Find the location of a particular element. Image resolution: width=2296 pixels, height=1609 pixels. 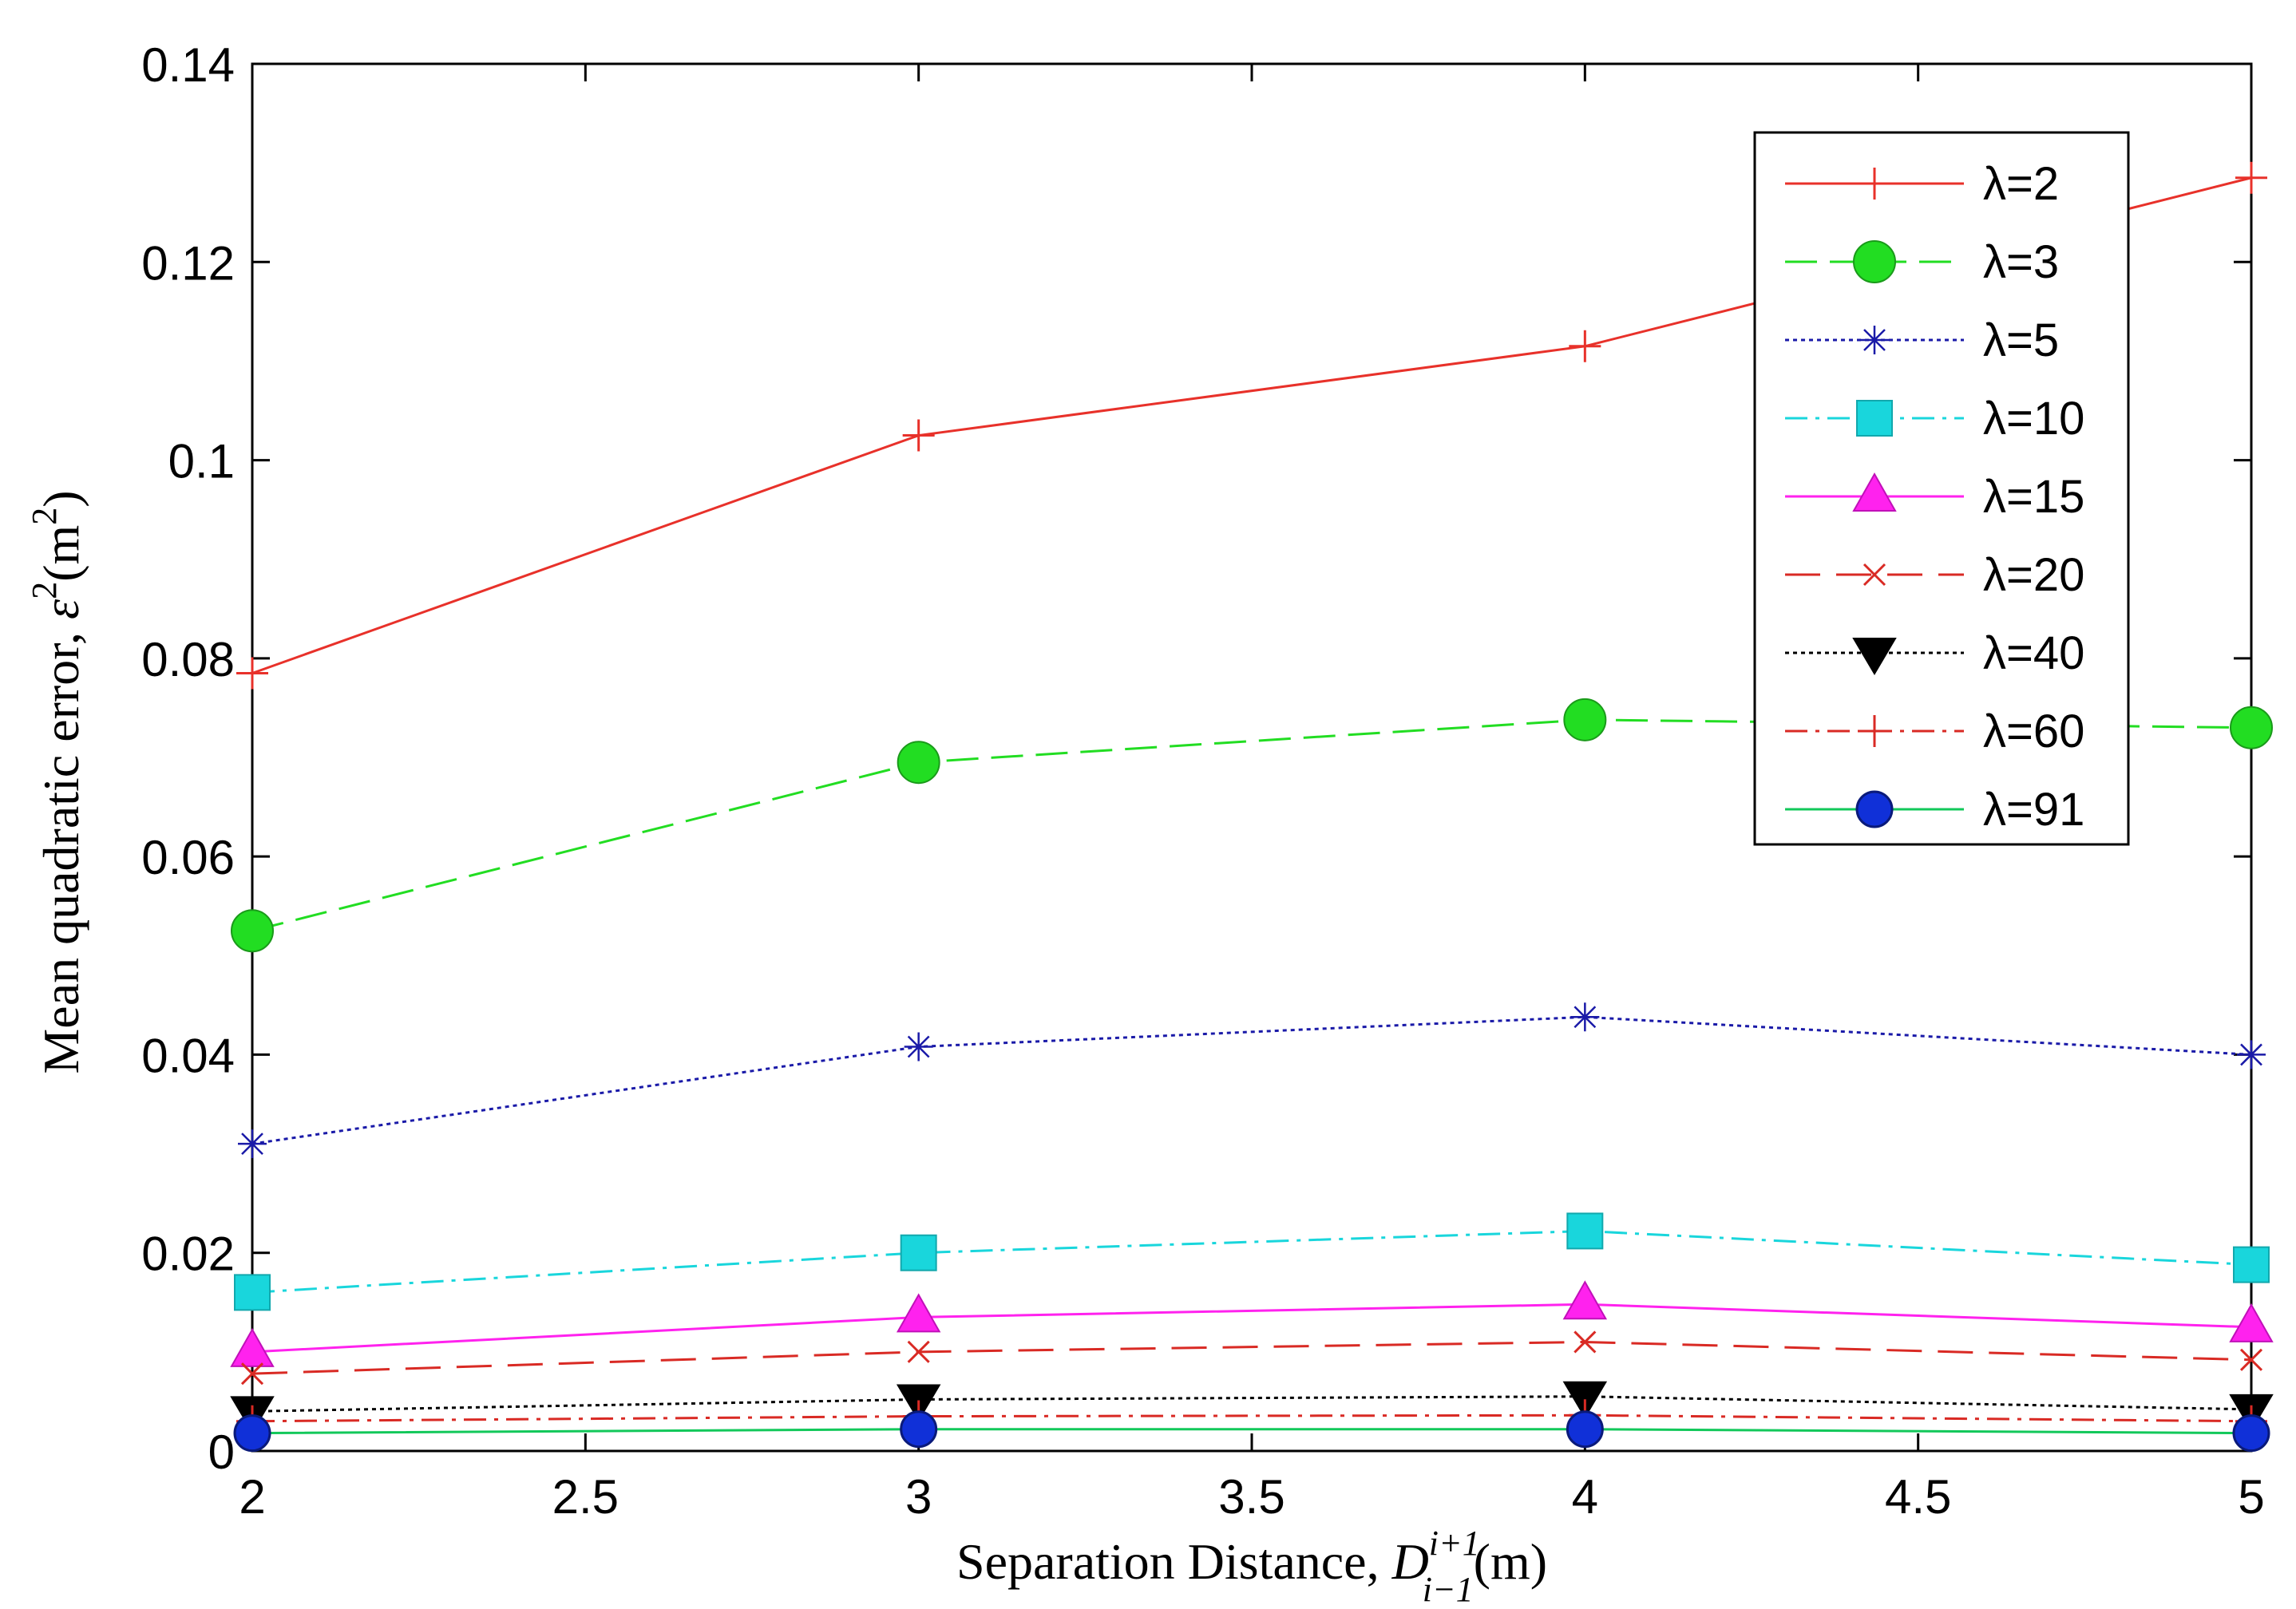

y-tick-label: 0.12 is located at coordinates (188, 263).